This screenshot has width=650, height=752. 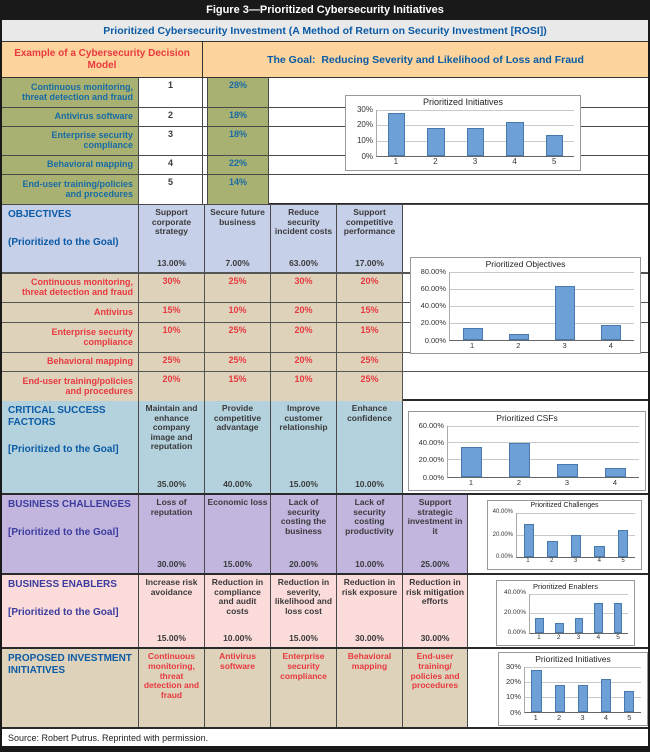 I want to click on challenge-column-label: Lack of security costing the business, so click(x=303, y=516).